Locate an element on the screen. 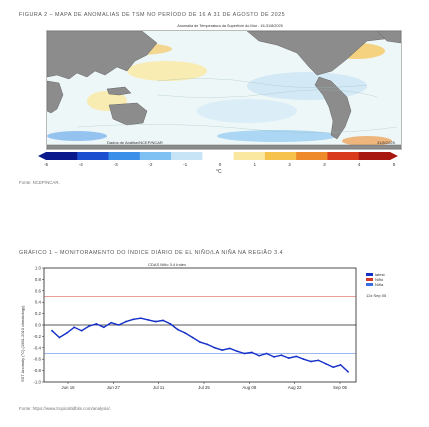 Image resolution: width=429 pixels, height=427 pixels. colorbar-tick-label: 2 is located at coordinates (289, 164).